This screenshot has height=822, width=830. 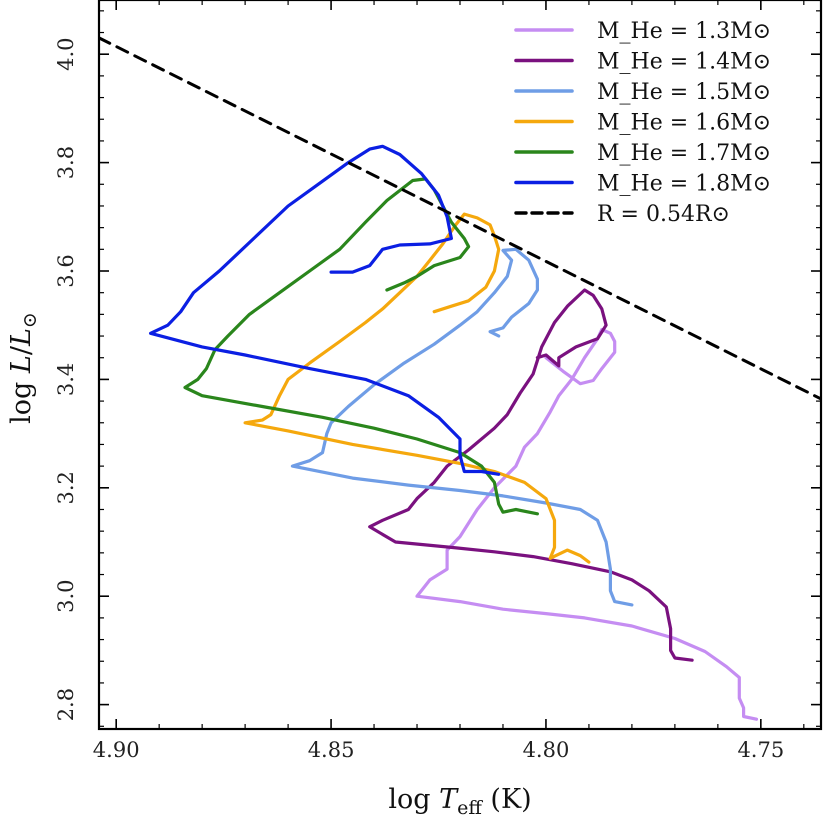 What do you see at coordinates (760, 750) in the screenshot?
I see `x-tick-label: 4.75` at bounding box center [760, 750].